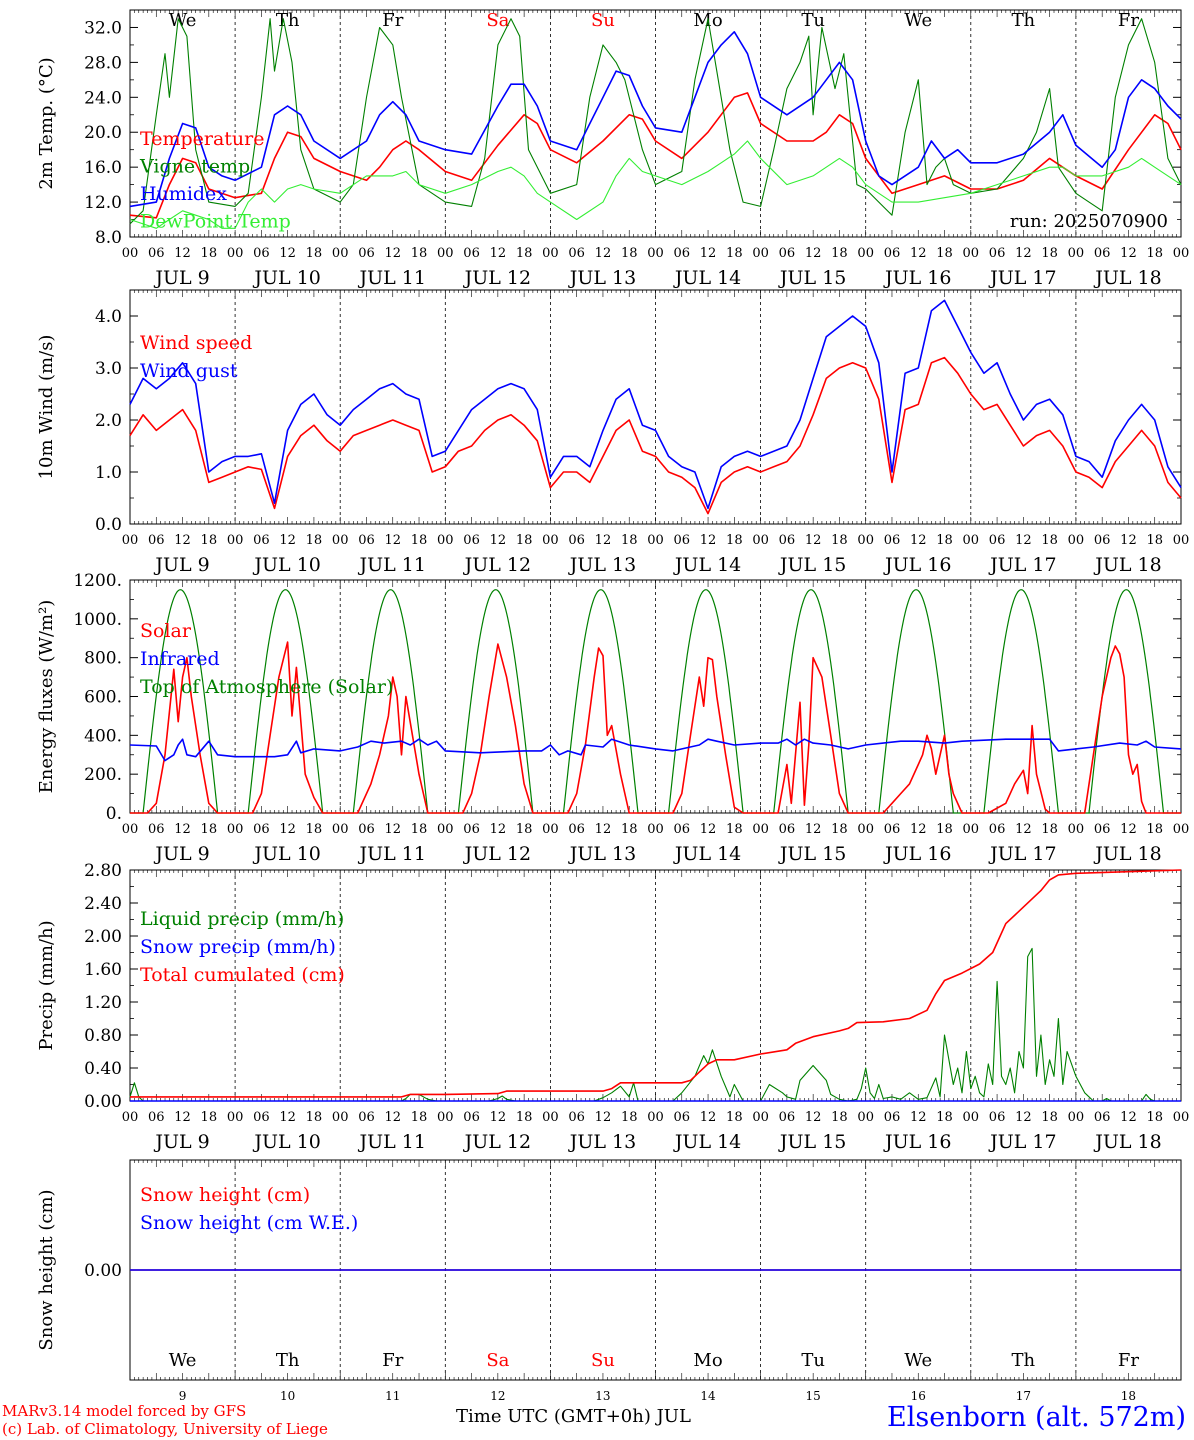 Image resolution: width=1194 pixels, height=1440 pixels. I want to click on series-infrared, so click(655, 750).